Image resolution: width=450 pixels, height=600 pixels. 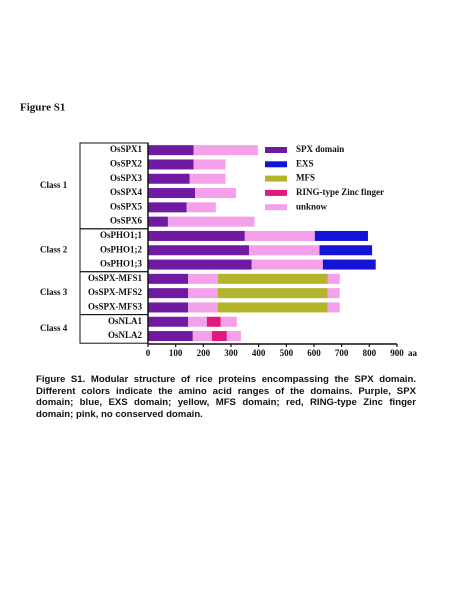 What do you see at coordinates (42, 108) in the screenshot?
I see `figure-title: Figure S1` at bounding box center [42, 108].